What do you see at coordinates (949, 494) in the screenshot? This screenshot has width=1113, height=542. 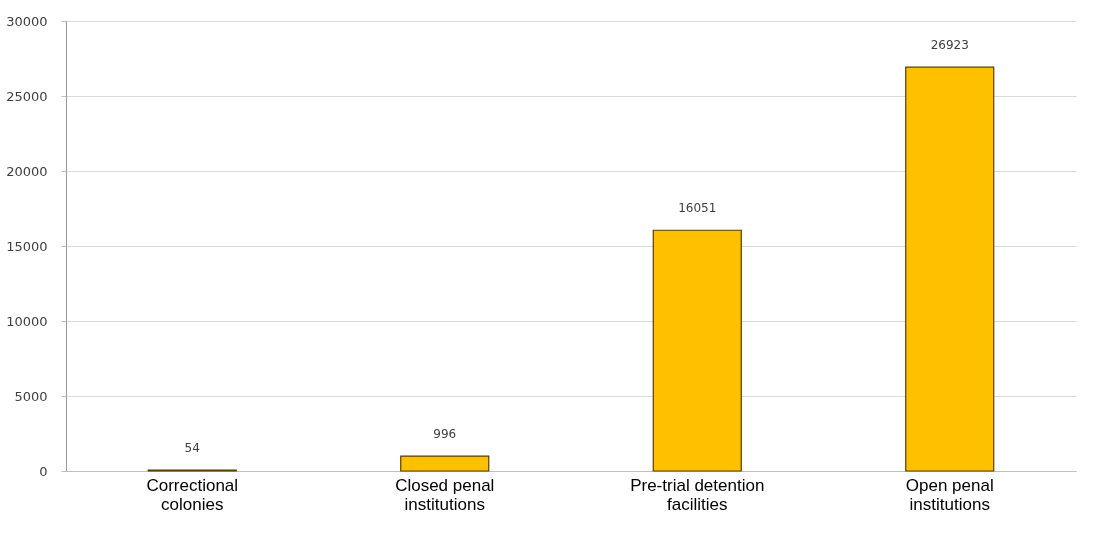 I see `x-tick-label: Open penal institutions` at bounding box center [949, 494].